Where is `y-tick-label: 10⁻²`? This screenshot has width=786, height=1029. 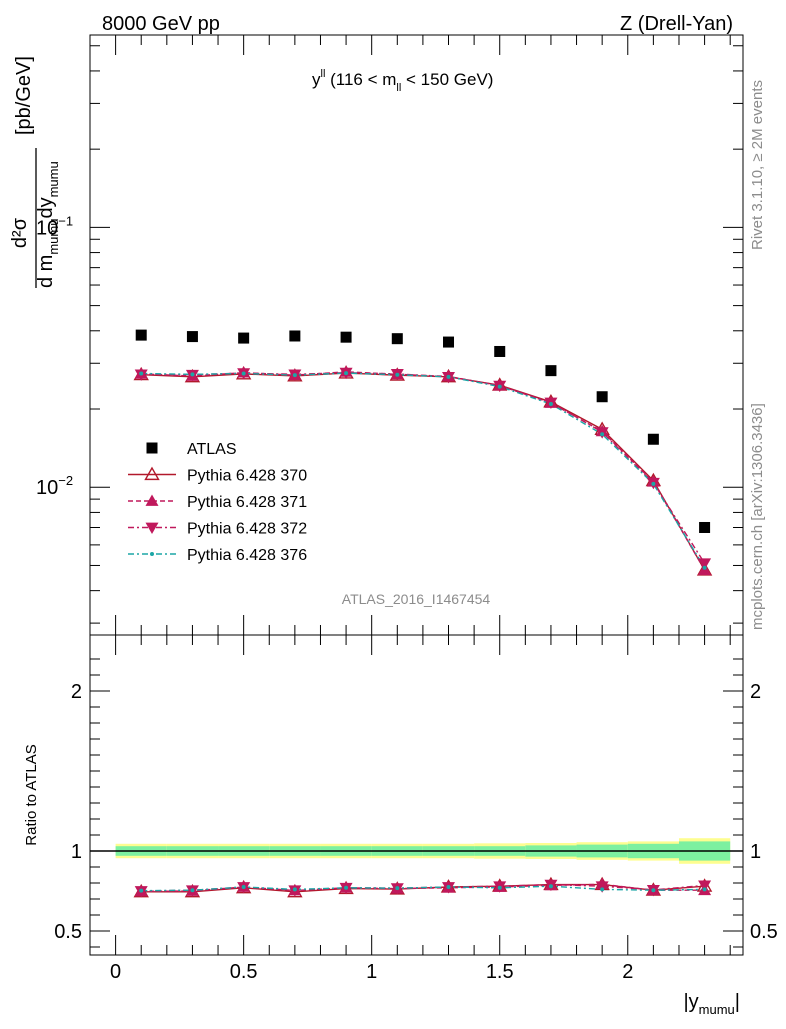
y-tick-label: 10⁻² is located at coordinates (54, 486).